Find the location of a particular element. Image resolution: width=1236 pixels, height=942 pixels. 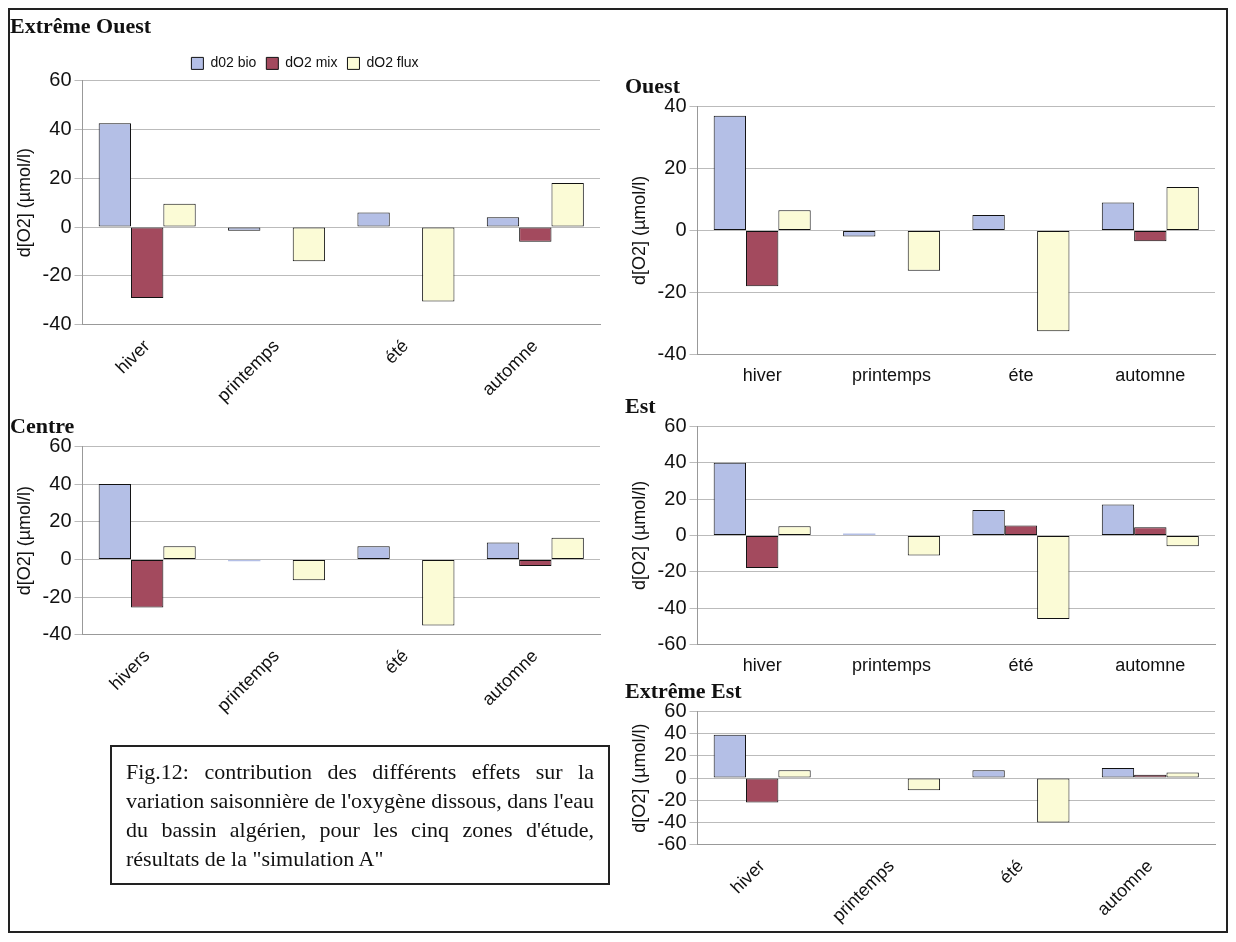

chart-title: Extrême Ouest is located at coordinates (81, 25).